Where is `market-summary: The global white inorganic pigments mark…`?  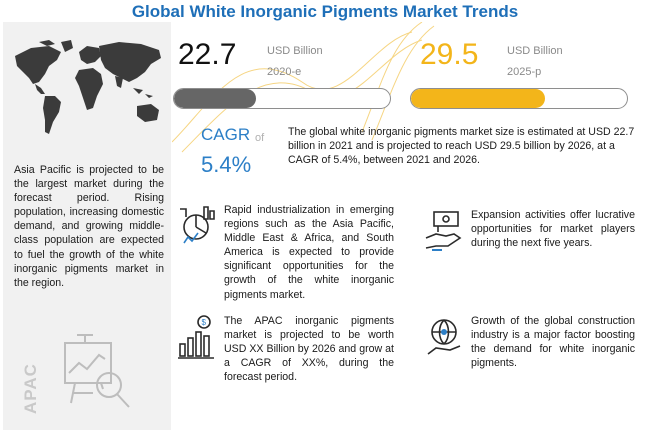
market-summary: The global white inorganic pigments mark… is located at coordinates (461, 146).